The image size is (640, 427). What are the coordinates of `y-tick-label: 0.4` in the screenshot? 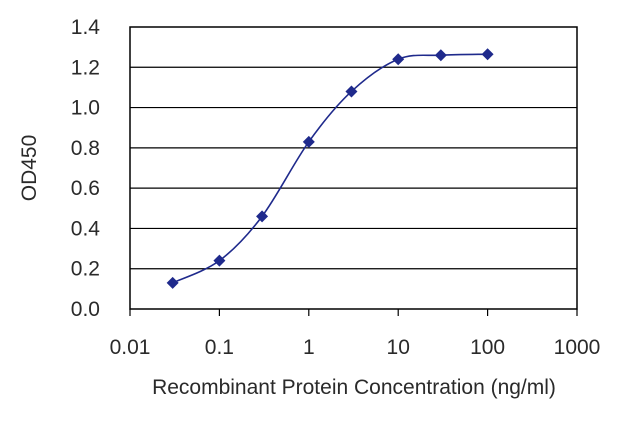 It's located at (86, 228).